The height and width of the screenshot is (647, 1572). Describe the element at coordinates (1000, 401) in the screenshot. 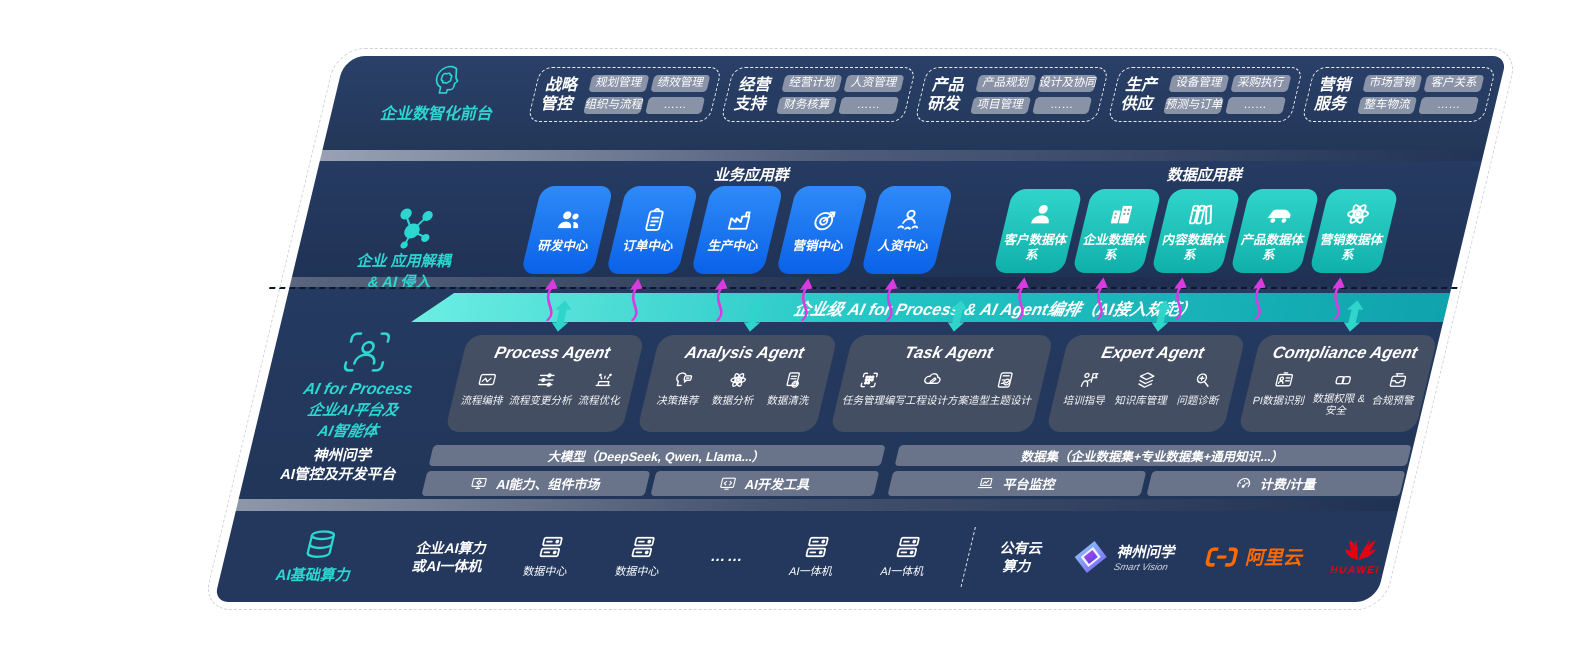

I see `capability-label: 造型主题设计` at that location.